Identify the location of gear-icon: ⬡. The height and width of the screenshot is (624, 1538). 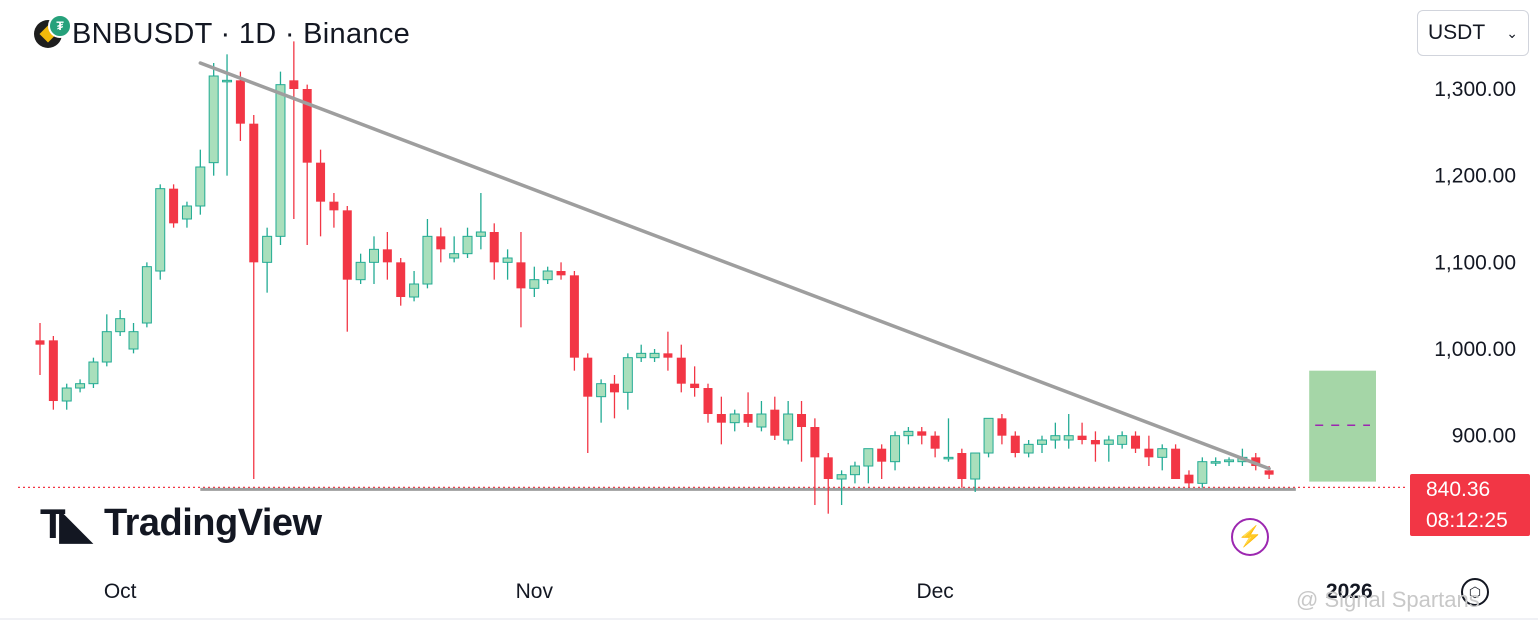
(1475, 592).